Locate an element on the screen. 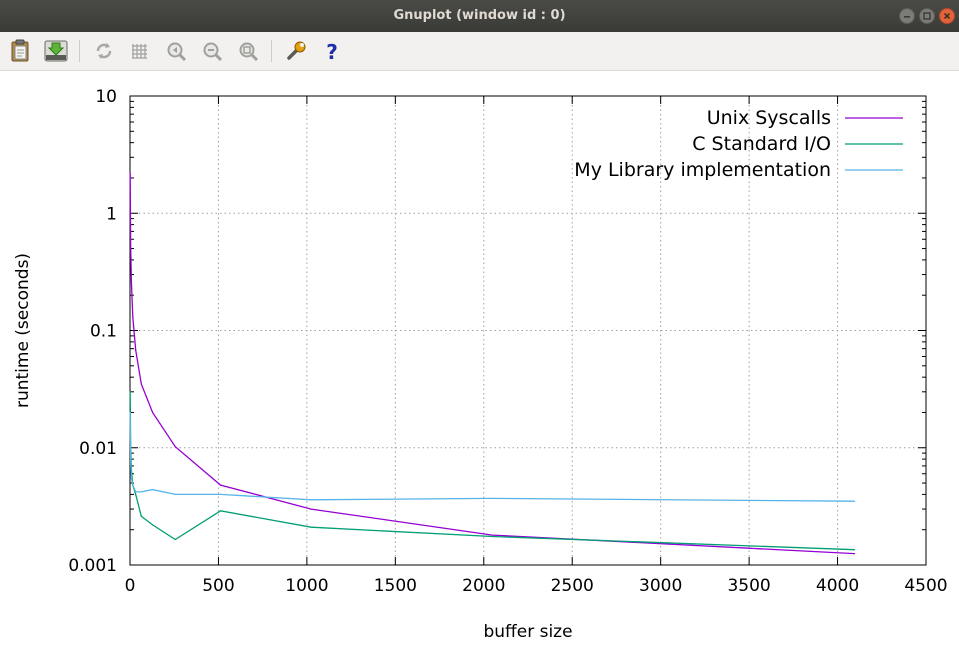 This screenshot has width=959, height=650. legend-label: C Standard I/O is located at coordinates (761, 144).